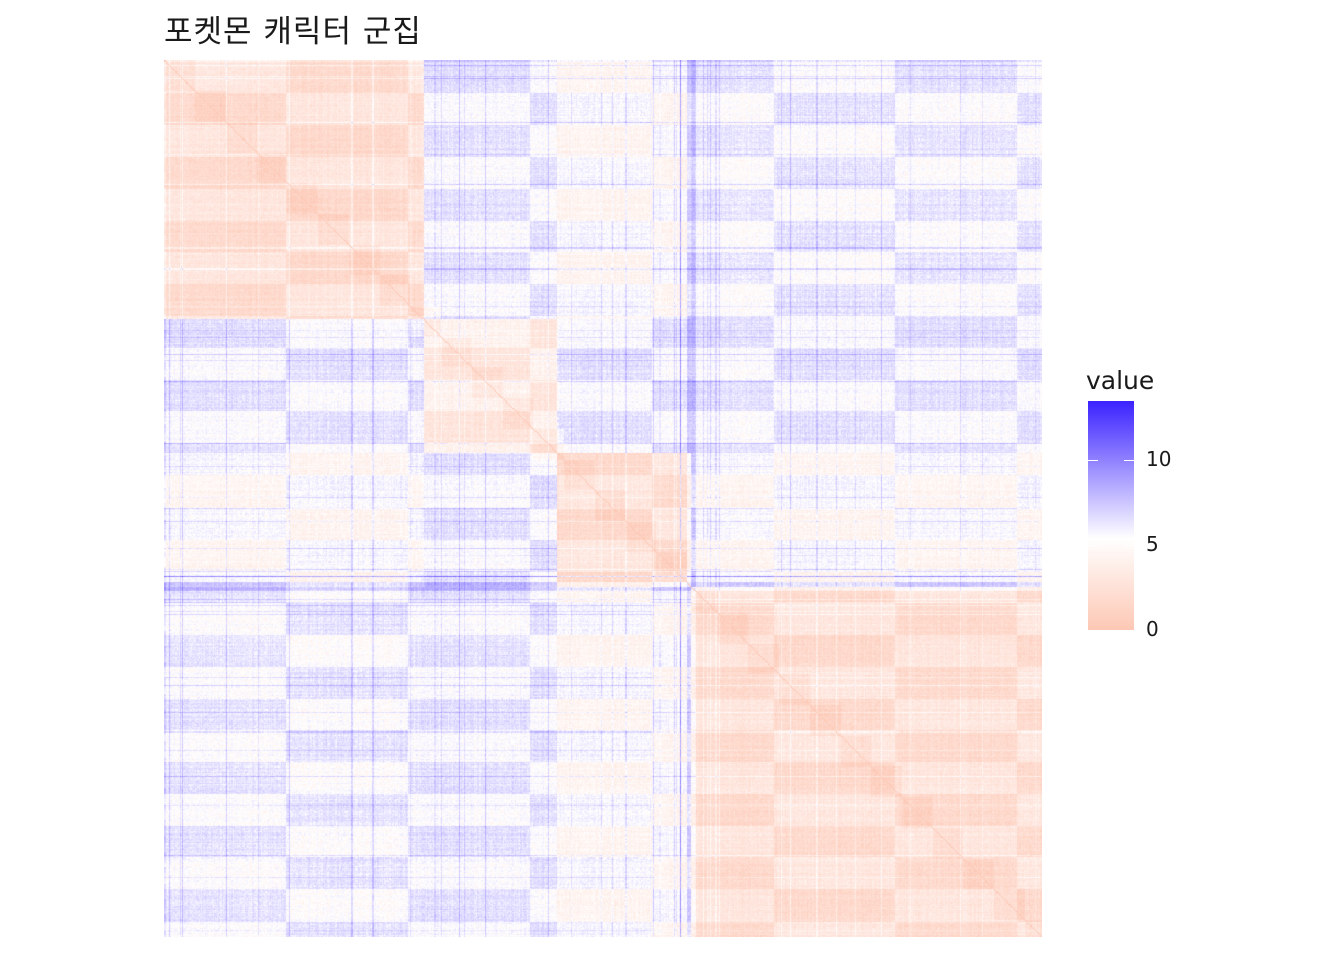 The height and width of the screenshot is (960, 1344). What do you see at coordinates (1159, 459) in the screenshot?
I see `legend-tick-label: 10` at bounding box center [1159, 459].